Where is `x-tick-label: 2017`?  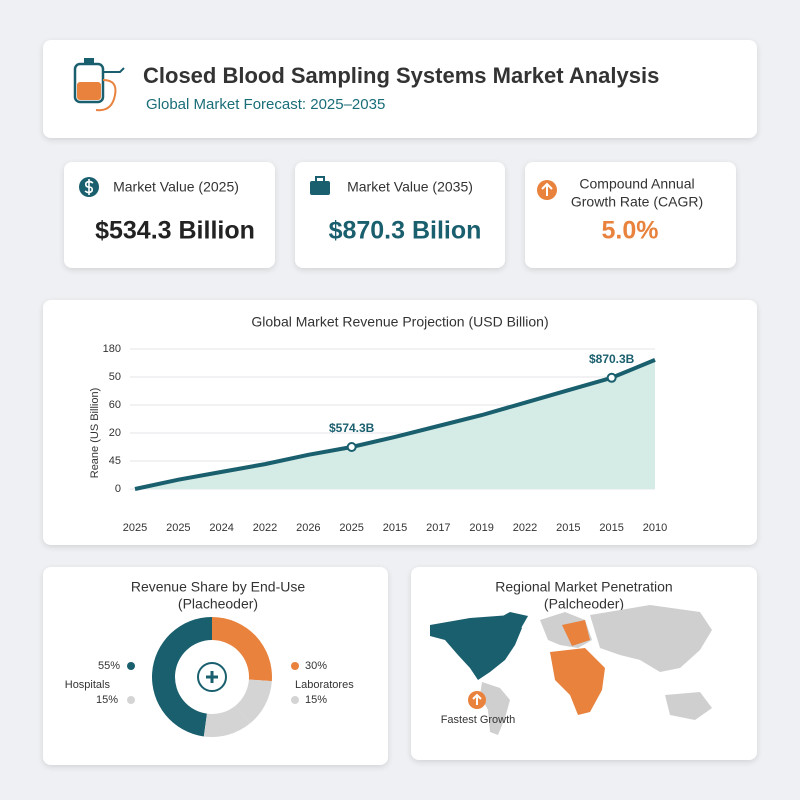
x-tick-label: 2017 is located at coordinates (438, 528).